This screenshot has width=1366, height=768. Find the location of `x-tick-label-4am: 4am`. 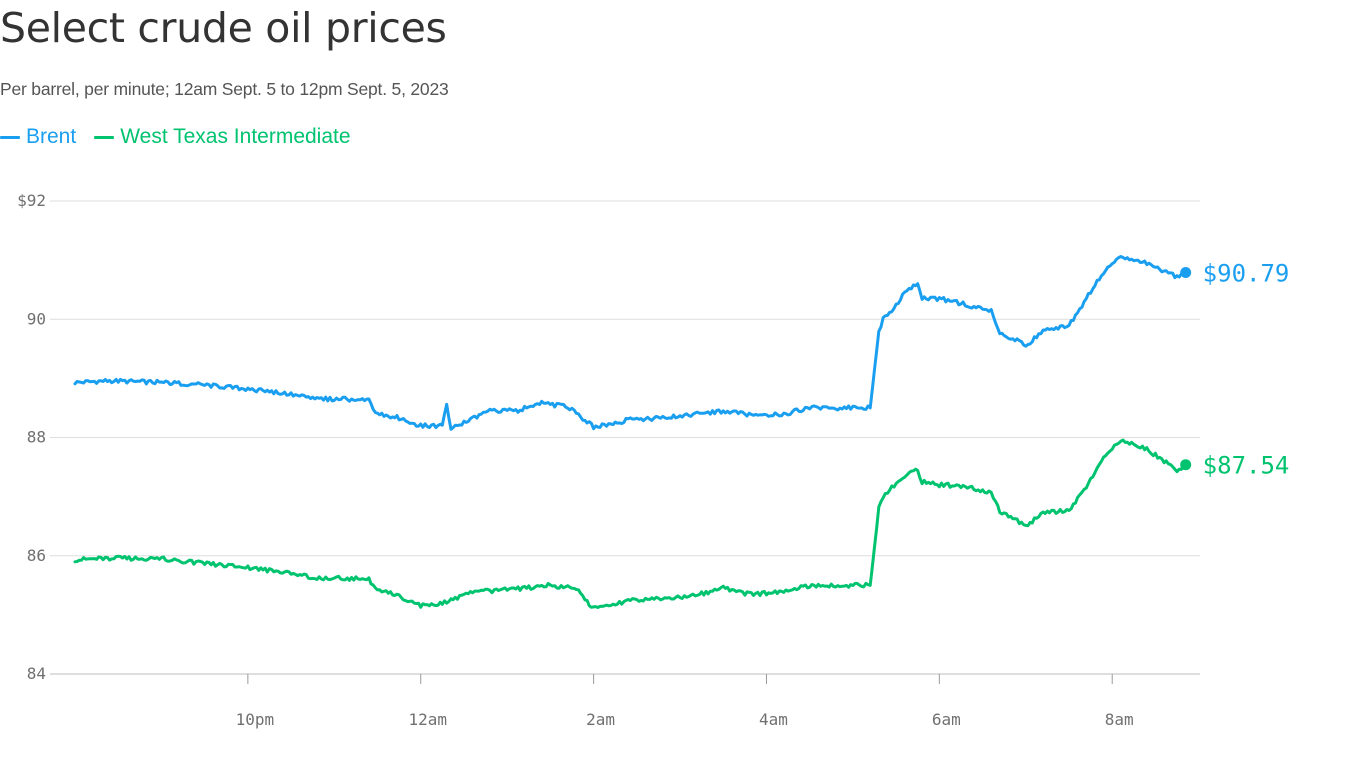

x-tick-label-4am: 4am is located at coordinates (773, 719).